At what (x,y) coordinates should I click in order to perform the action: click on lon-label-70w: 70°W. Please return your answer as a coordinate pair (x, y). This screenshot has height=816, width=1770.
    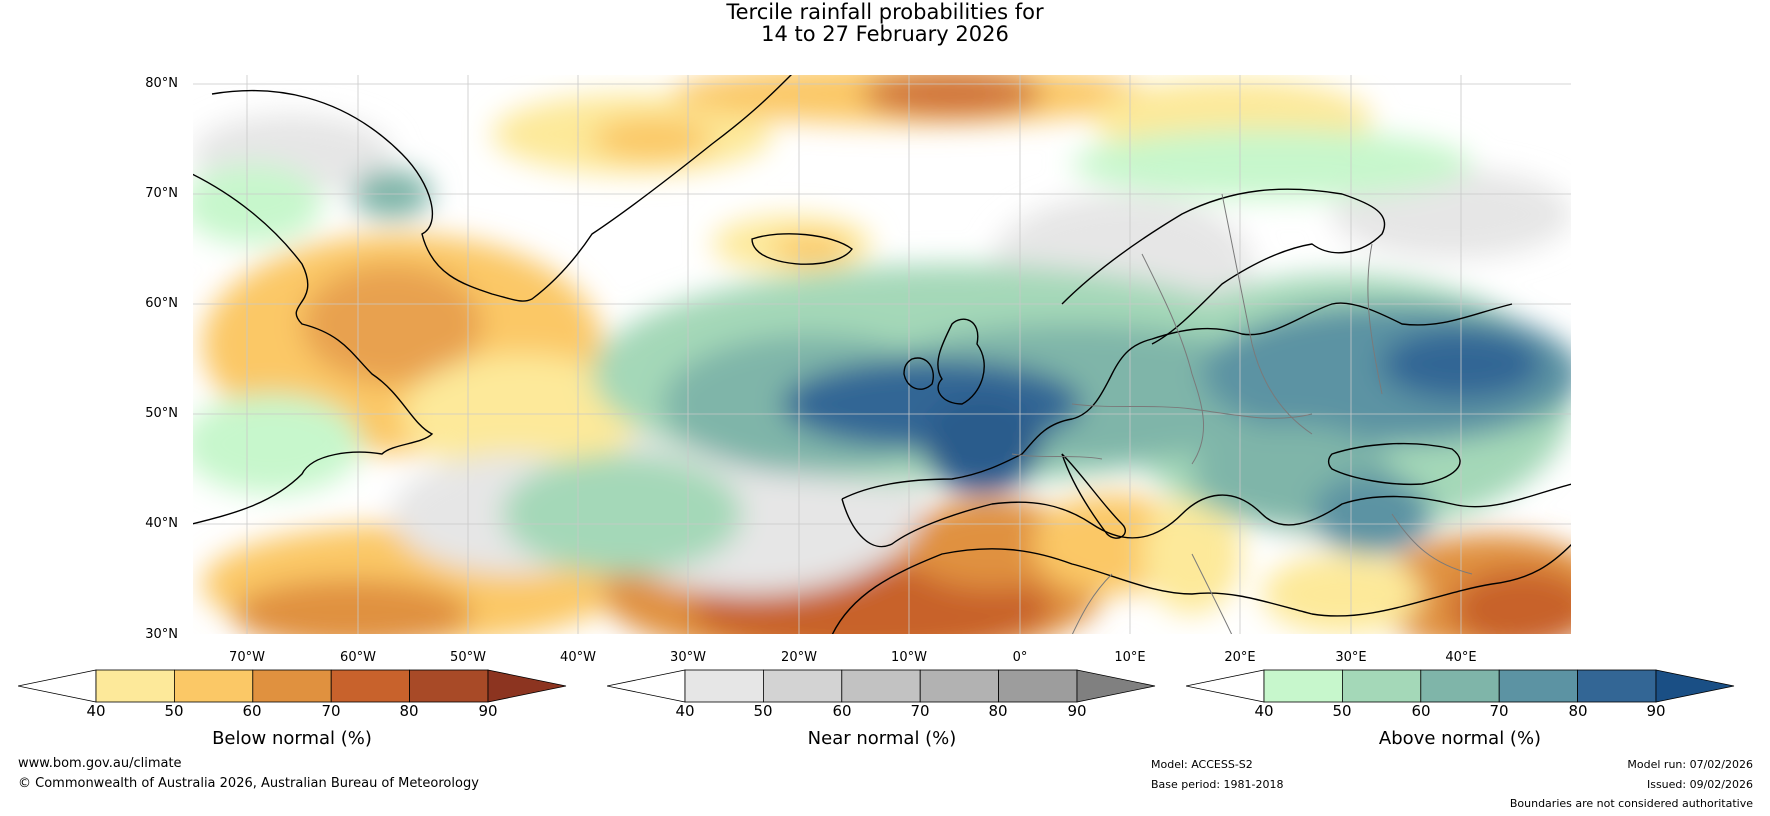
    Looking at the image, I should click on (247, 657).